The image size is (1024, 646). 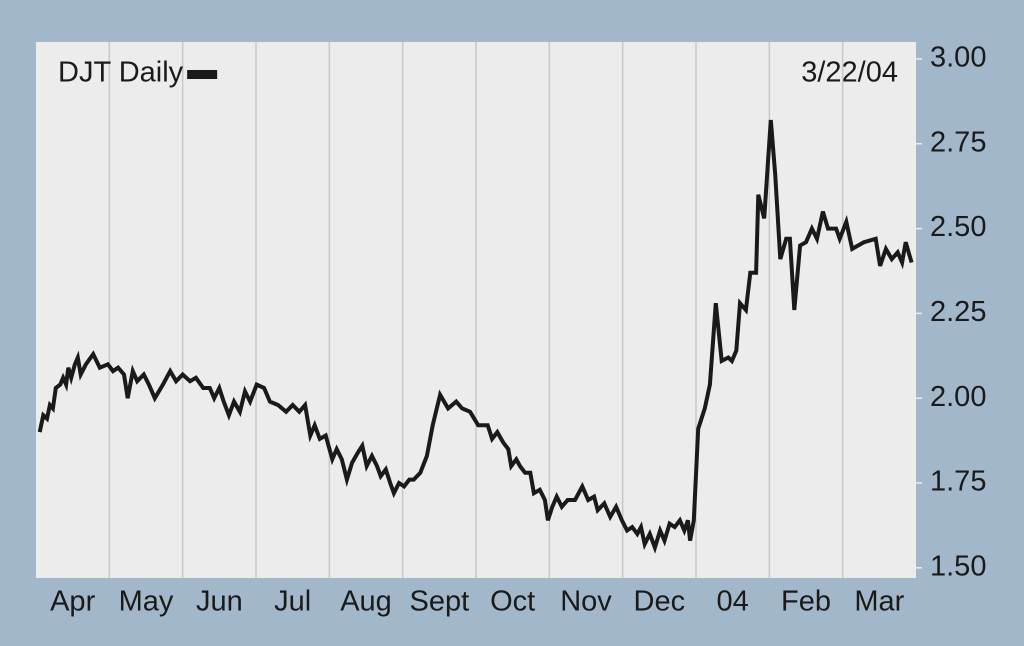 What do you see at coordinates (806, 602) in the screenshot?
I see `x-tick-label: Feb` at bounding box center [806, 602].